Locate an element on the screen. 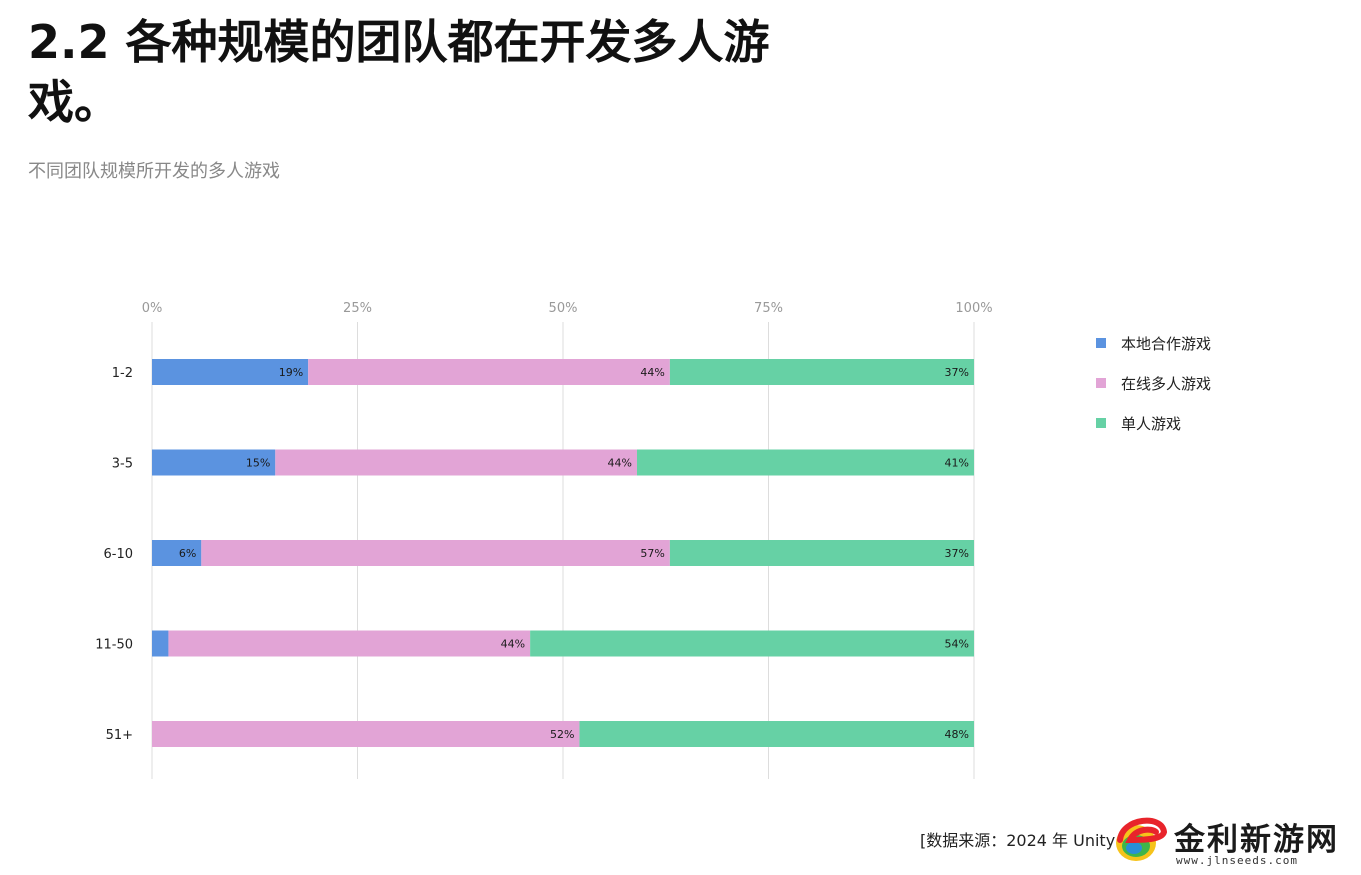 The height and width of the screenshot is (875, 1361). data-label: 6% is located at coordinates (187, 553).